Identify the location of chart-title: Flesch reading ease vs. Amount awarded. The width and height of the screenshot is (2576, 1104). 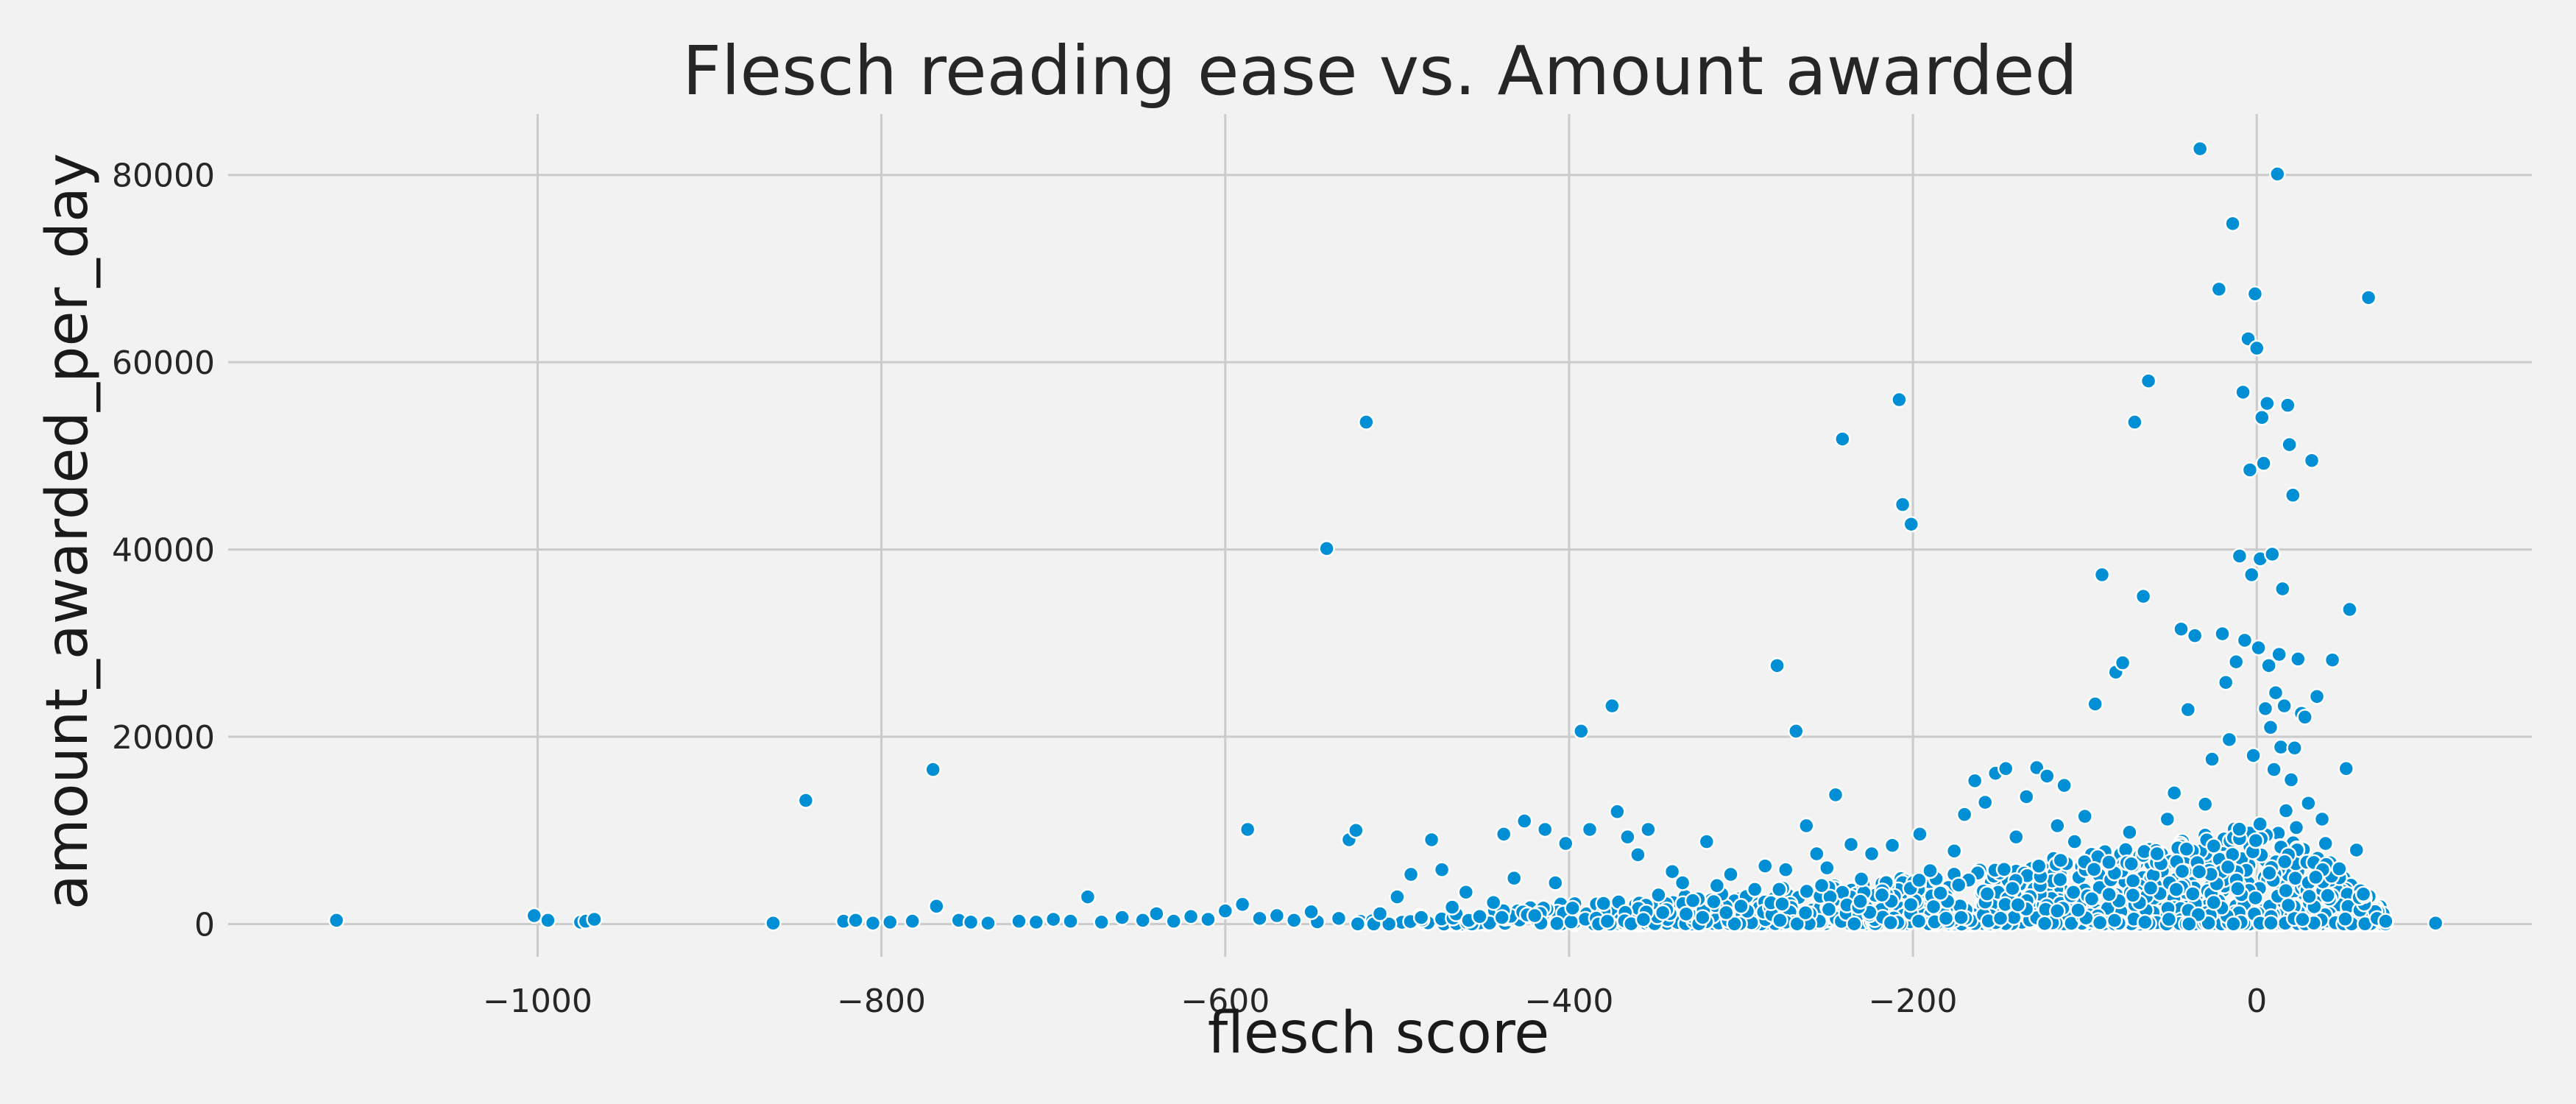
(1380, 71).